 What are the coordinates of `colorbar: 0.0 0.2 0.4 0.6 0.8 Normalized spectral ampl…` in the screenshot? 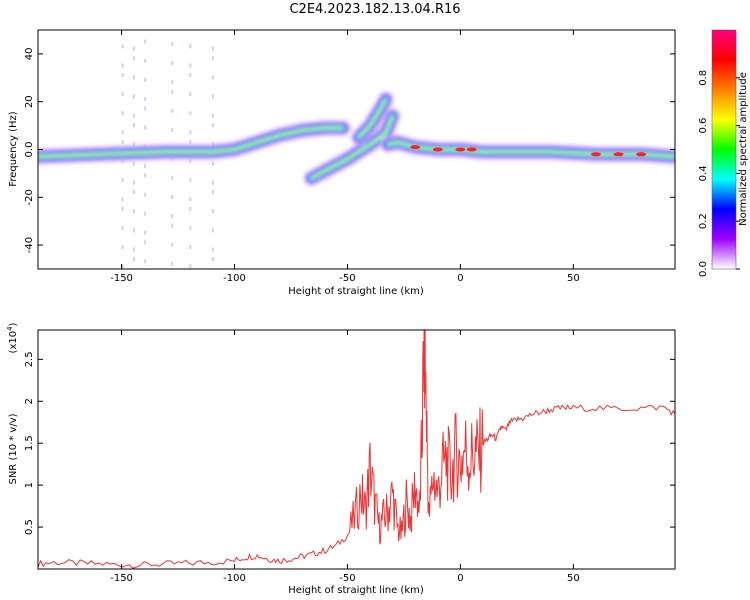 It's located at (723, 153).